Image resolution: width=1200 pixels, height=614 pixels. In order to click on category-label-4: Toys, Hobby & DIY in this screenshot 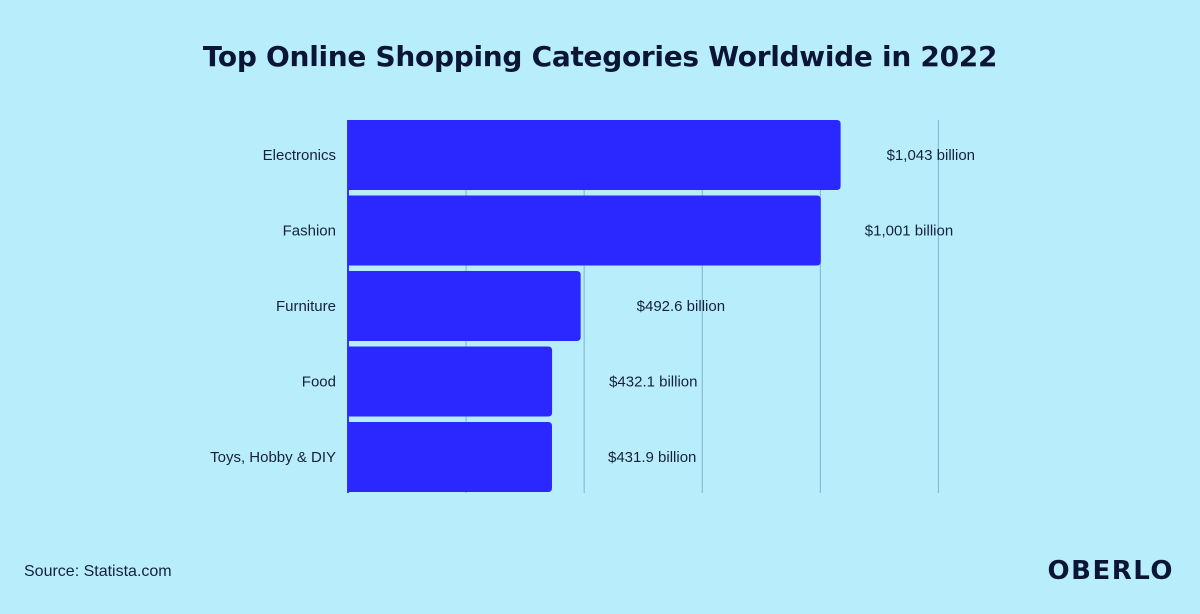, I will do `click(273, 457)`.